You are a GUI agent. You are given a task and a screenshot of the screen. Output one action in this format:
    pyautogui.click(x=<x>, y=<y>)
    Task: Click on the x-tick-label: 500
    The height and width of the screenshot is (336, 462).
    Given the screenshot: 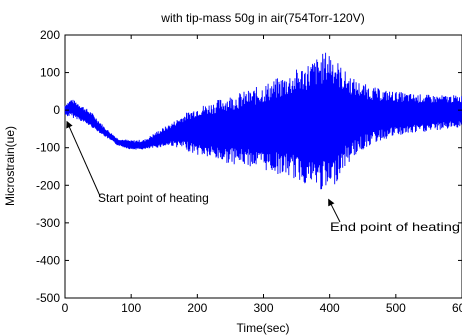 What is the action you would take?
    pyautogui.click(x=396, y=308)
    